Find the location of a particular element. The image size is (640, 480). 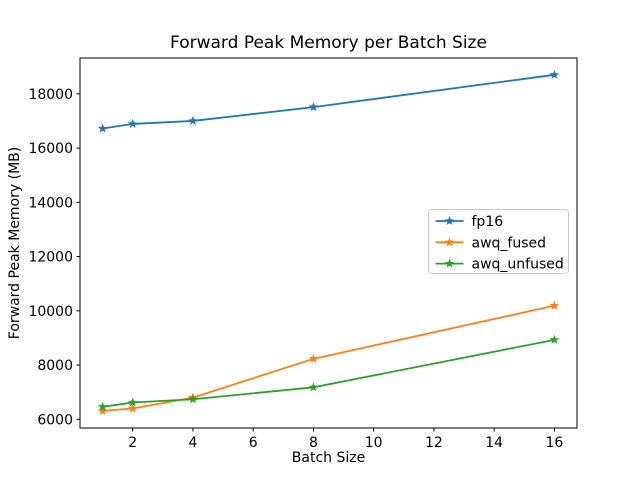

y-tick-label: 8000 is located at coordinates (55, 366).